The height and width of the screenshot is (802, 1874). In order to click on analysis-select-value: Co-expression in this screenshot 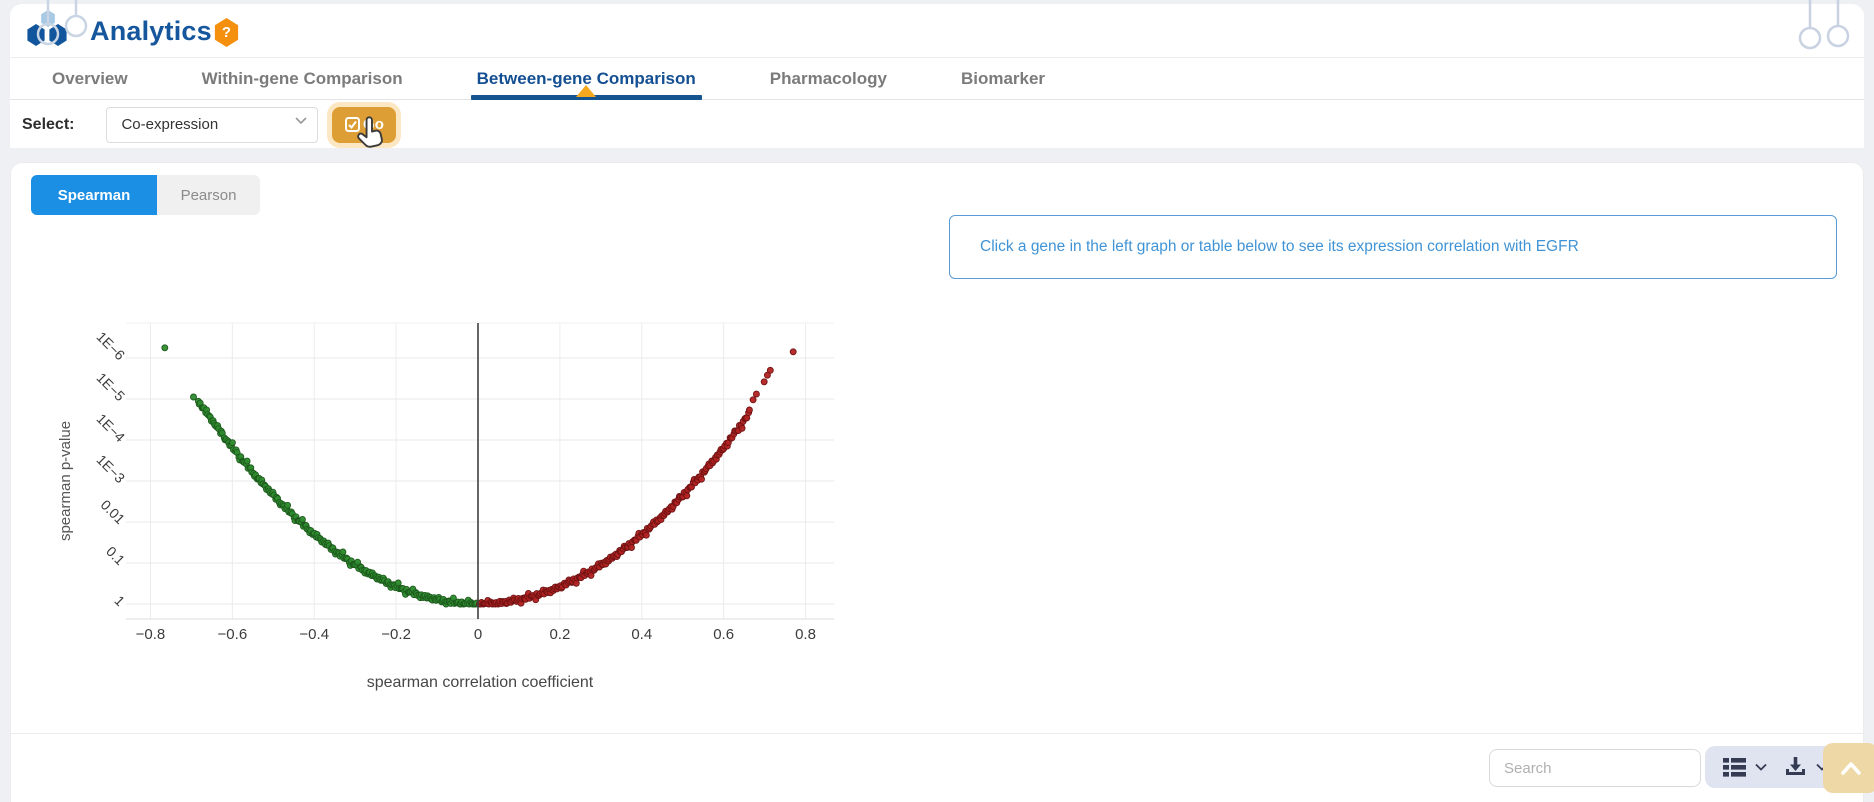, I will do `click(170, 124)`.